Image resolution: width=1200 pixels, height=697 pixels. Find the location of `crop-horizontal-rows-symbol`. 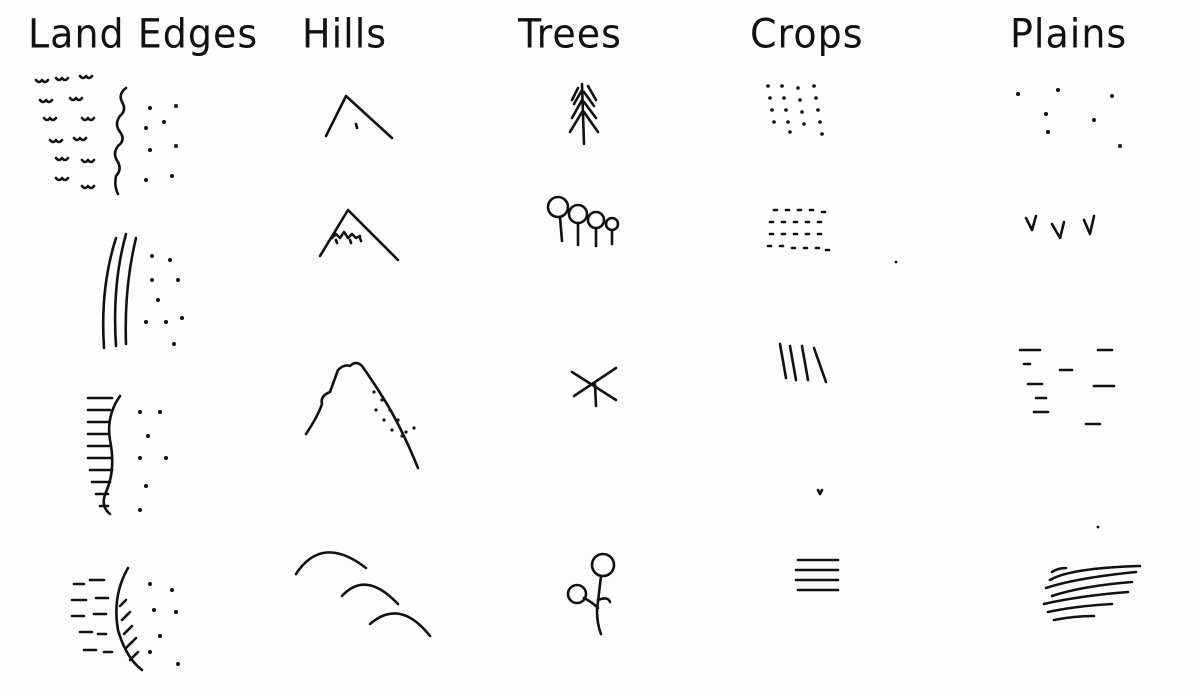

crop-horizontal-rows-symbol is located at coordinates (817, 575).